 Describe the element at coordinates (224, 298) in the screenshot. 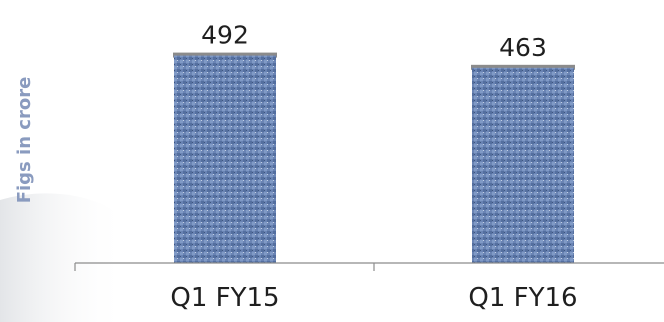

I see `x-tick-label: Q1 FY15` at that location.